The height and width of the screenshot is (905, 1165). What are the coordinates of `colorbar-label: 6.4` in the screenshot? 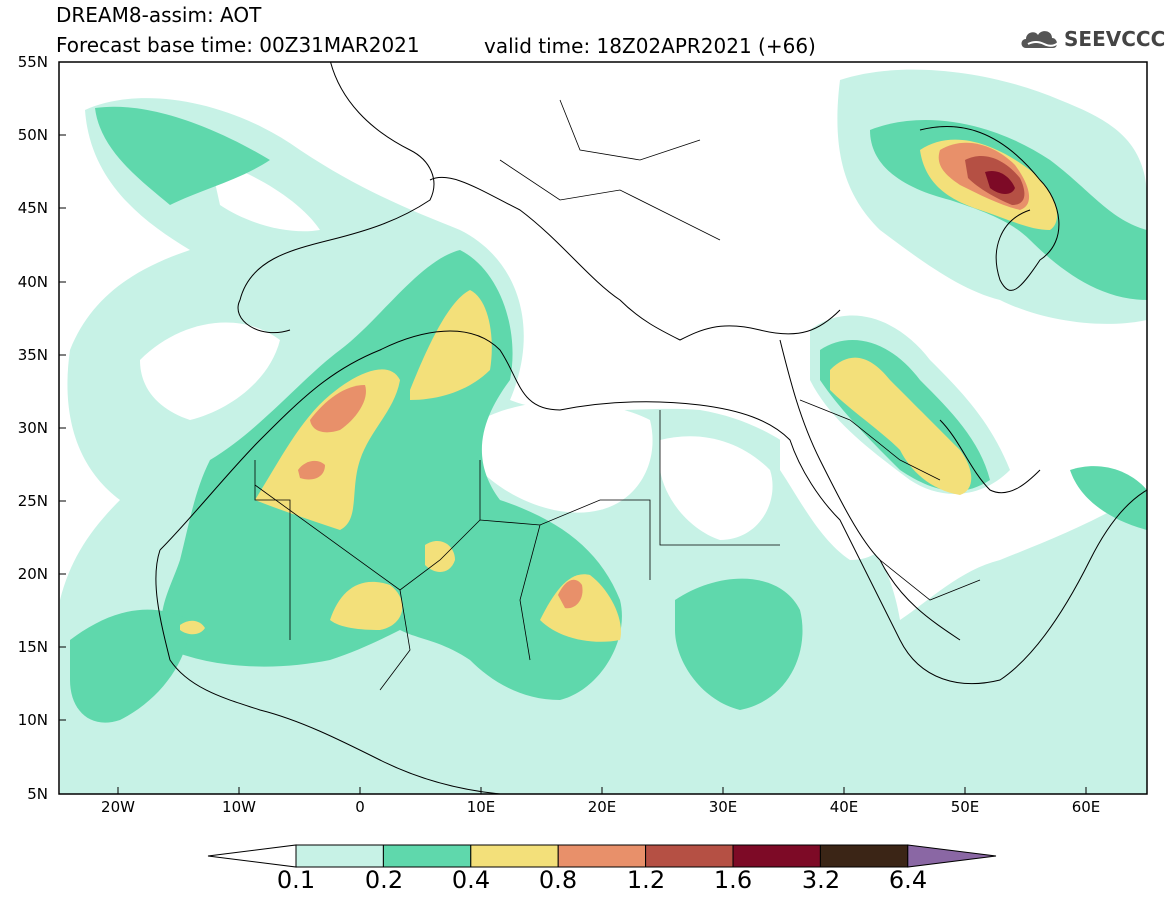 It's located at (908, 880).